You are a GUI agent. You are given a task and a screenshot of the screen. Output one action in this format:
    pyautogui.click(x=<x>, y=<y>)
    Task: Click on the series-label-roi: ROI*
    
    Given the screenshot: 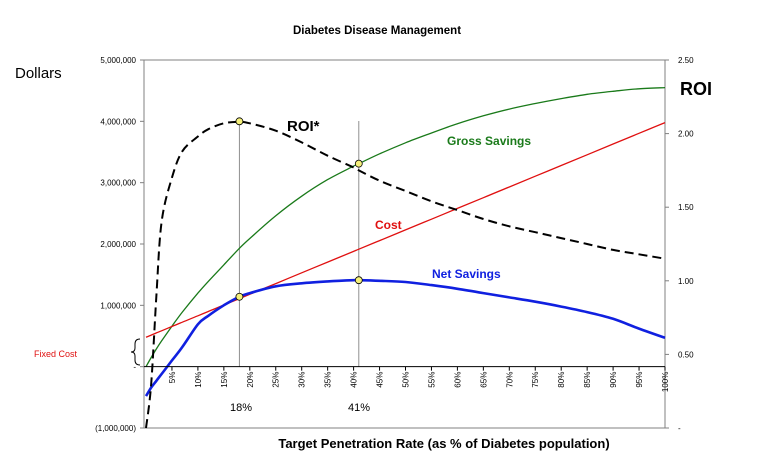 What is the action you would take?
    pyautogui.click(x=303, y=126)
    